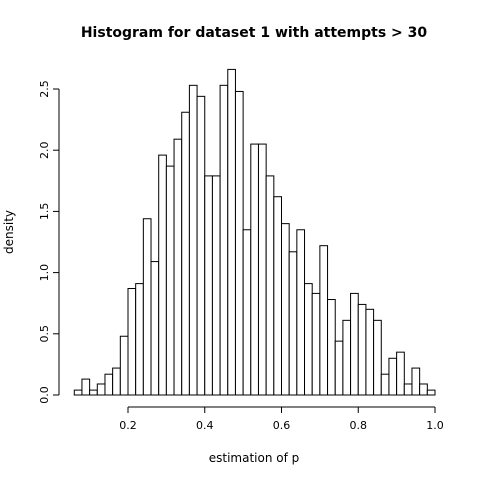 The width and height of the screenshot is (480, 485). Describe the element at coordinates (9, 232) in the screenshot. I see `y-axis-label: density` at that location.